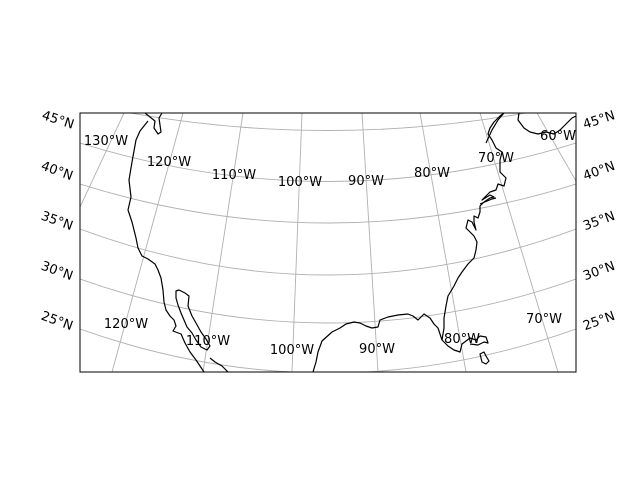  What do you see at coordinates (366, 181) in the screenshot?
I see `lon-label-90w-top: 90°W` at bounding box center [366, 181].